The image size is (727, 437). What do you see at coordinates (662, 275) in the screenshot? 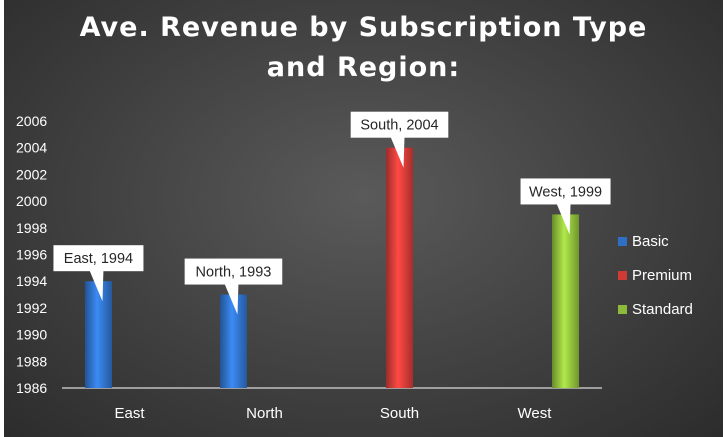
I see `legend-label-premium: Premium` at bounding box center [662, 275].